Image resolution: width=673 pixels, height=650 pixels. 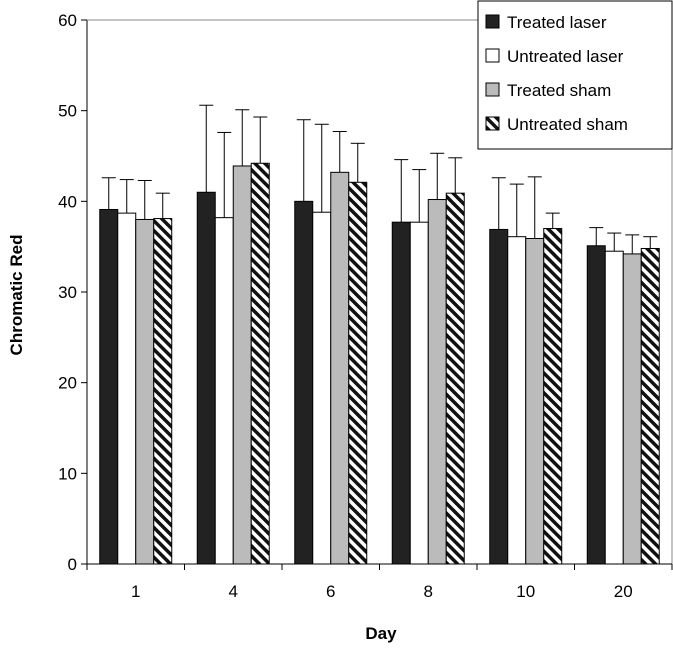 What do you see at coordinates (567, 124) in the screenshot?
I see `legend-label: Untreated sham` at bounding box center [567, 124].